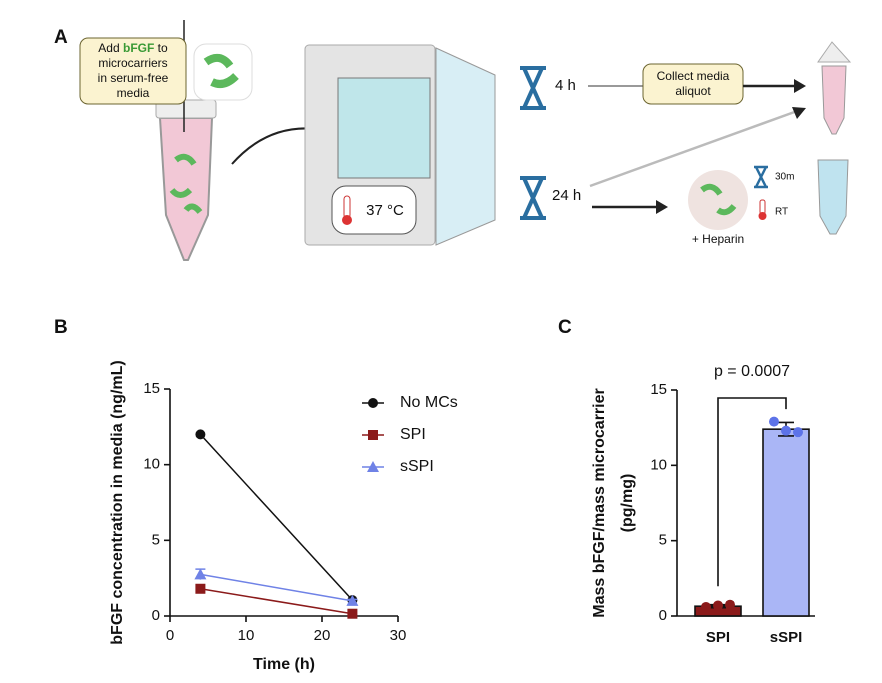 The height and width of the screenshot is (683, 882). Describe the element at coordinates (786, 522) in the screenshot. I see `bar` at that location.